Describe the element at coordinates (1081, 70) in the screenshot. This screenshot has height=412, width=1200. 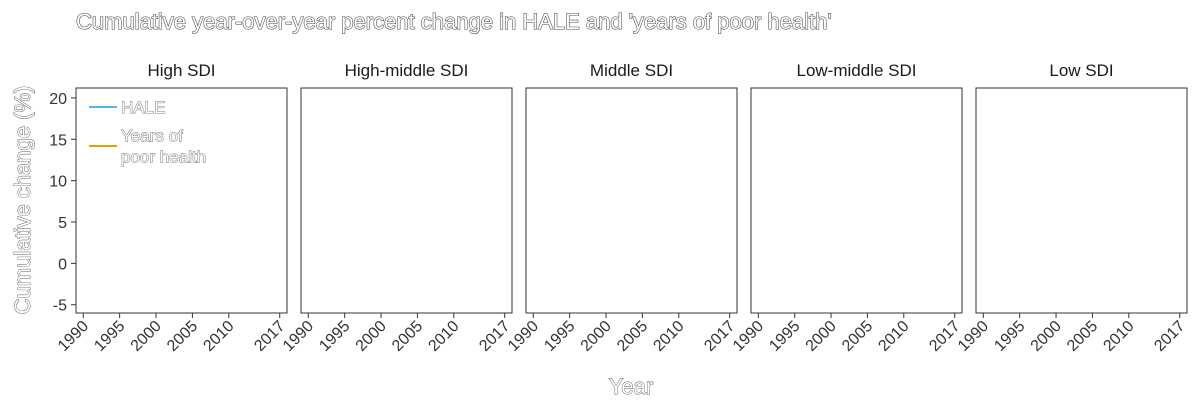
I see `facet-strip-label: Low SDI` at that location.